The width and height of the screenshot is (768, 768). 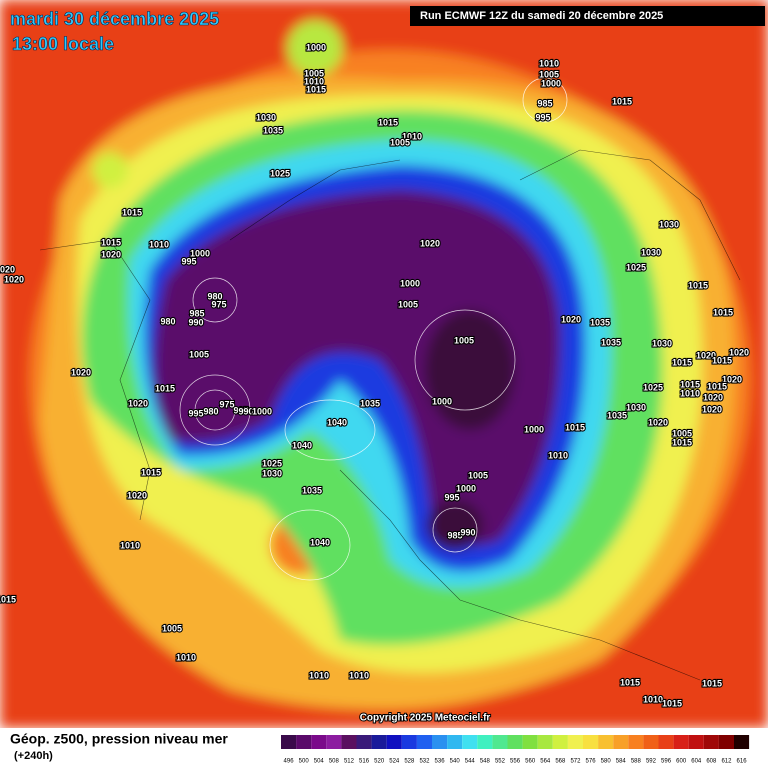 I want to click on colorbar-label: 564, so click(x=545, y=762).